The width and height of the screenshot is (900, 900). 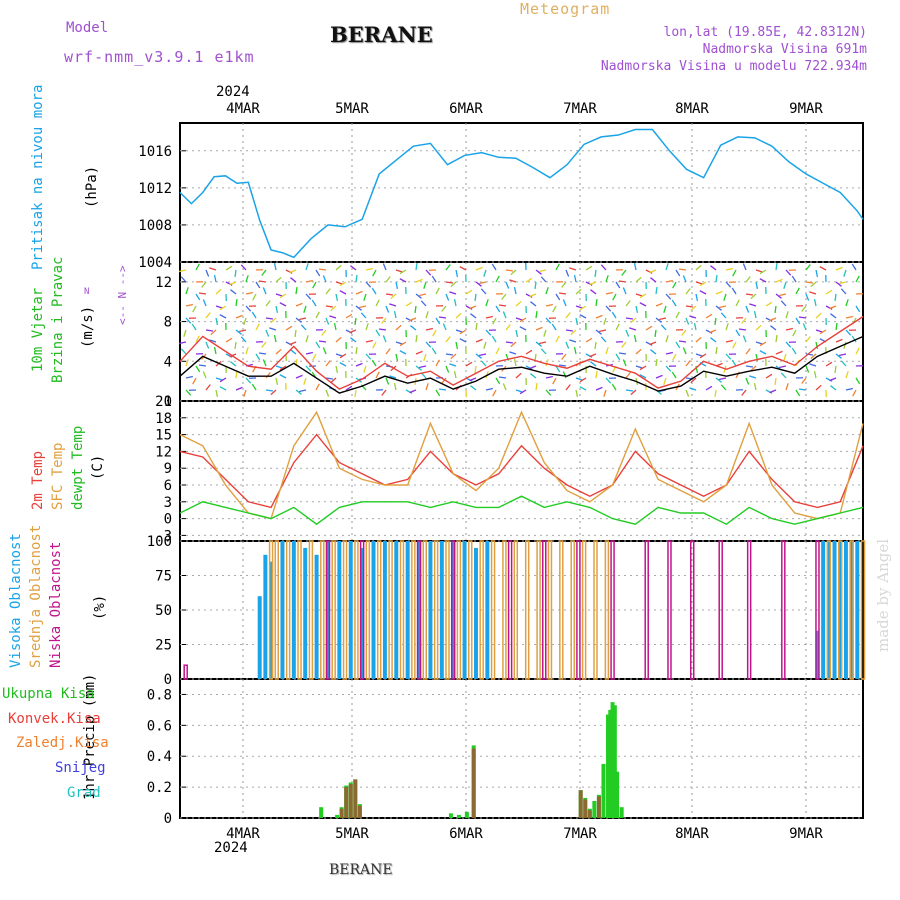 I want to click on wind-ylabel-2: Brzina i Pravac, so click(x=58, y=319).